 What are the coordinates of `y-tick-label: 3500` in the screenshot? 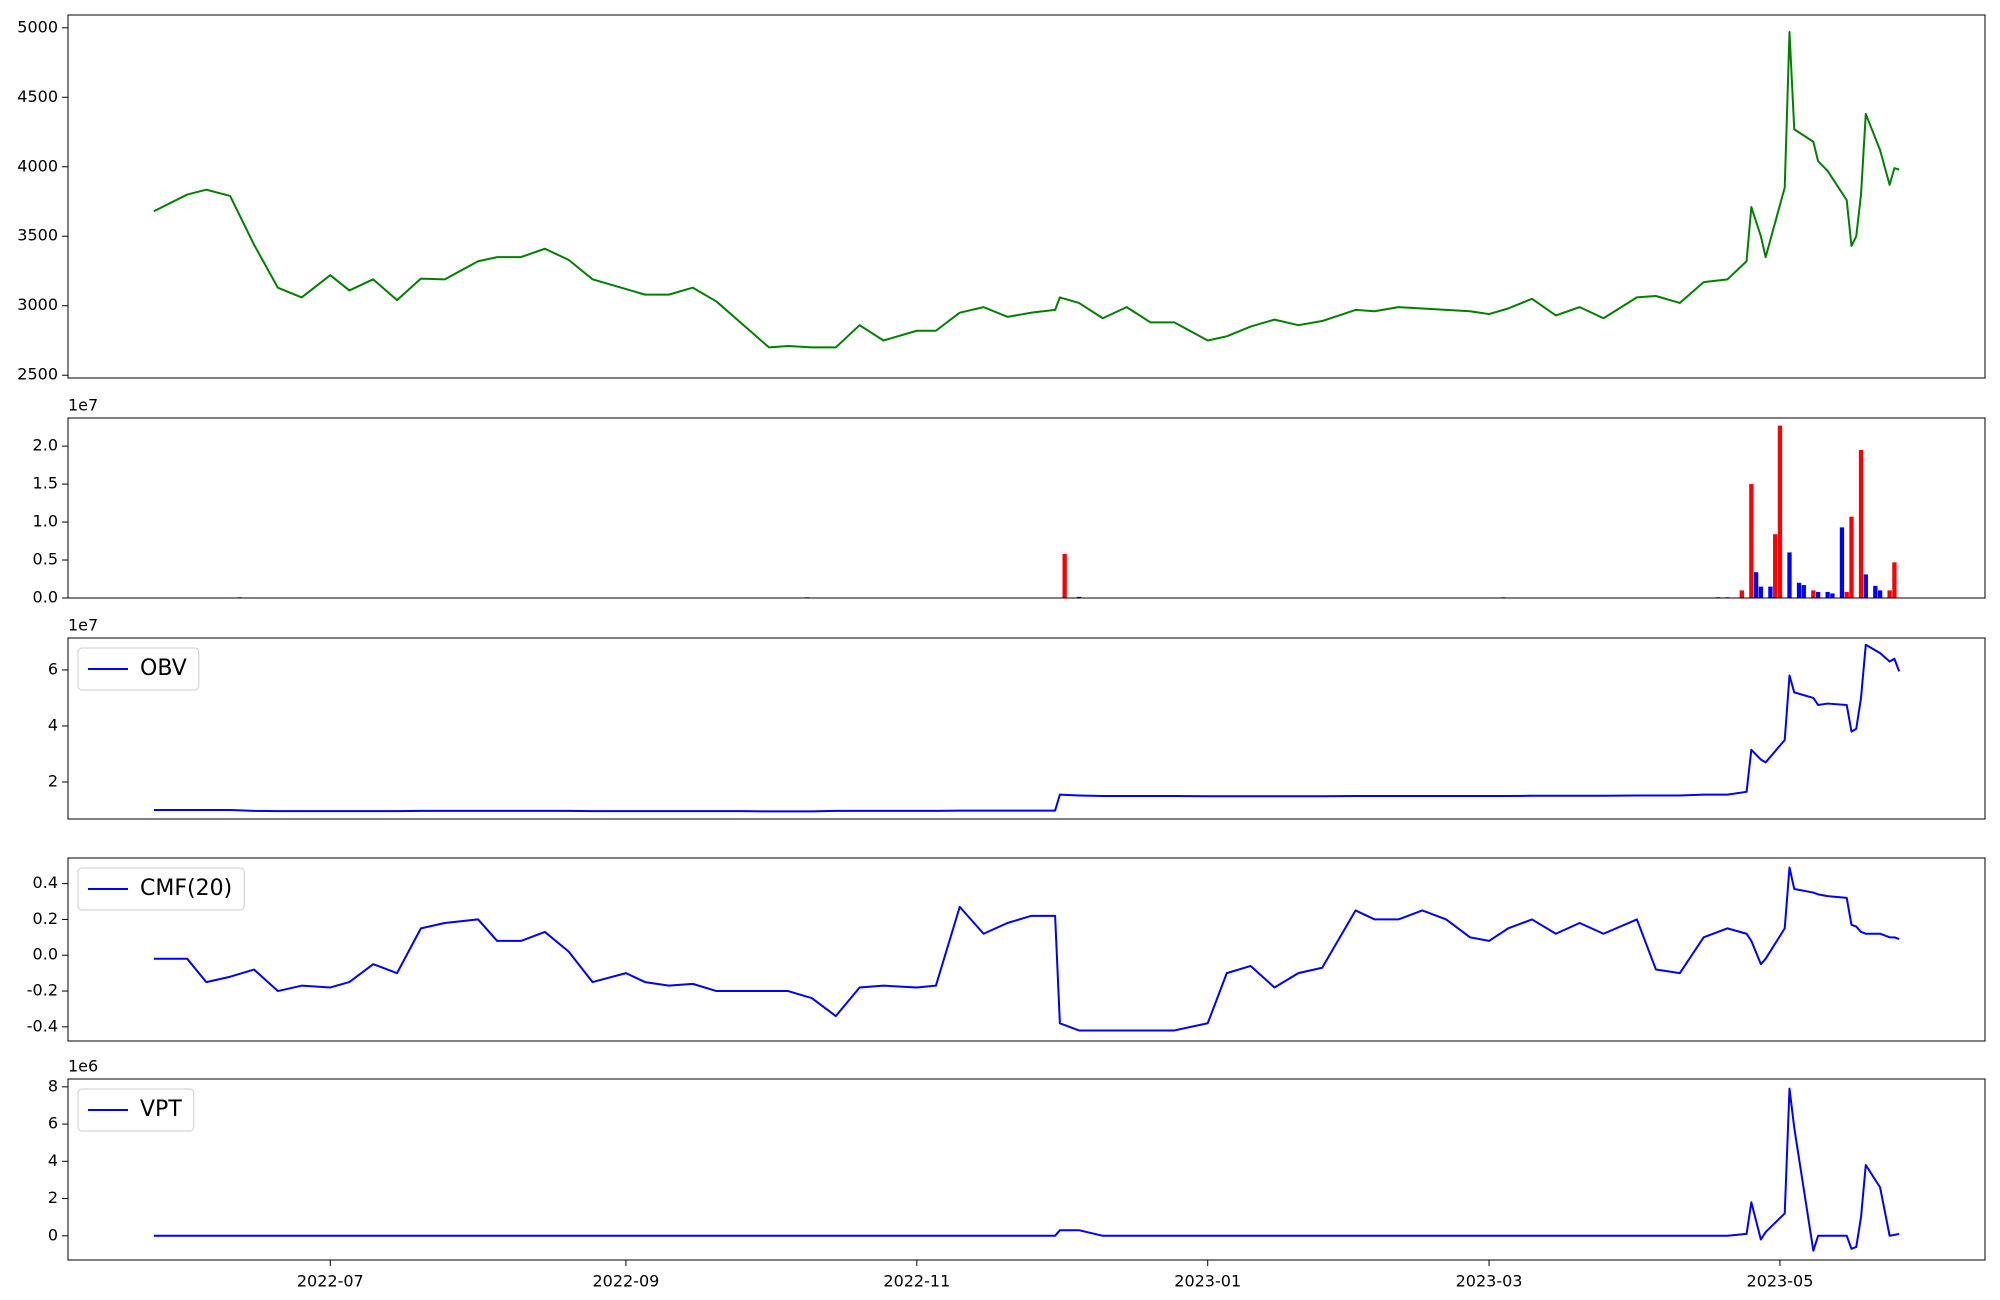 It's located at (37, 235).